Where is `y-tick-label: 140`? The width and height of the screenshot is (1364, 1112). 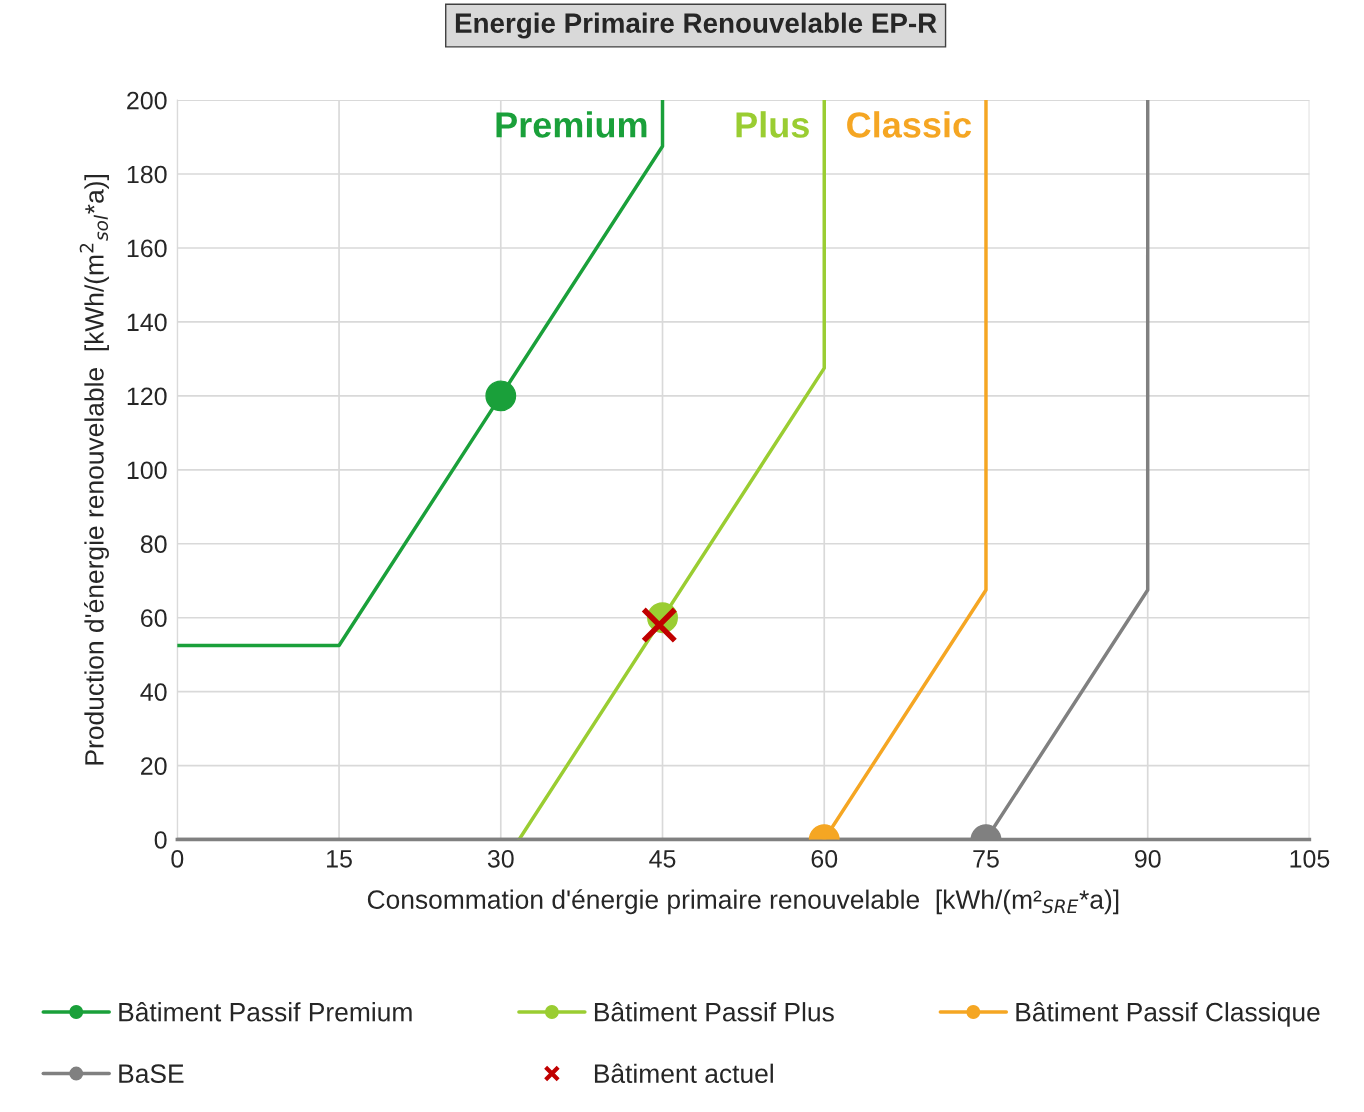 y-tick-label: 140 is located at coordinates (147, 322).